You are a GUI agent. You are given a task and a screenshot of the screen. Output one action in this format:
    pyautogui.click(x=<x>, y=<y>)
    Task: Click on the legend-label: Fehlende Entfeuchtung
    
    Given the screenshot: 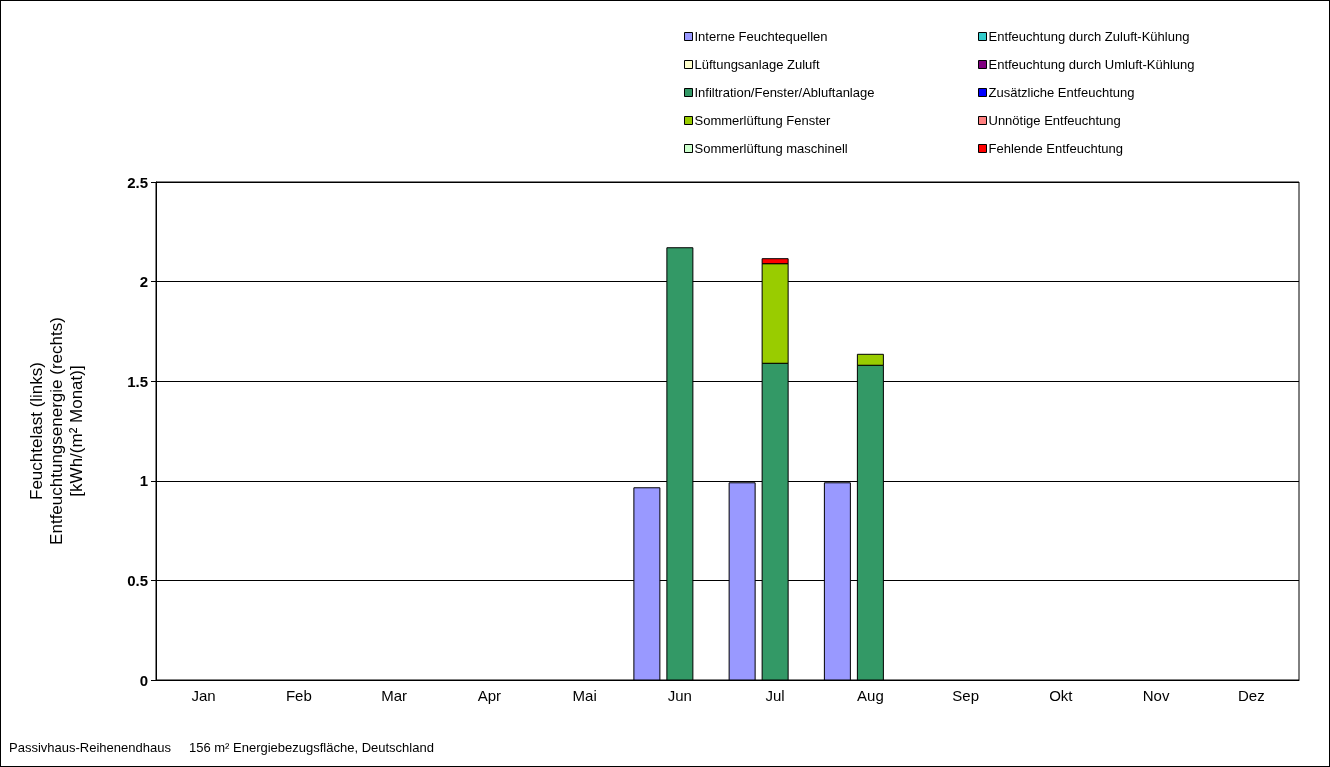 What is the action you would take?
    pyautogui.click(x=1055, y=148)
    